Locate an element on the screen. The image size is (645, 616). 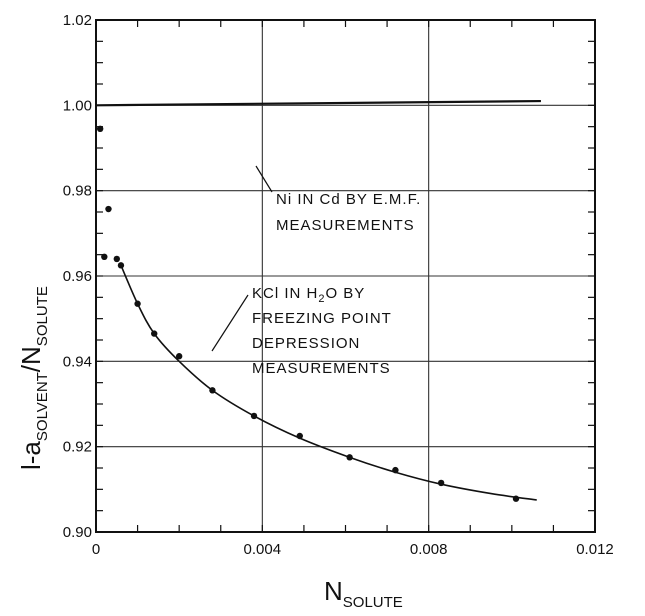
x-tick-labels: 0 0.004 0.008 0.012 is located at coordinates (353, 549).